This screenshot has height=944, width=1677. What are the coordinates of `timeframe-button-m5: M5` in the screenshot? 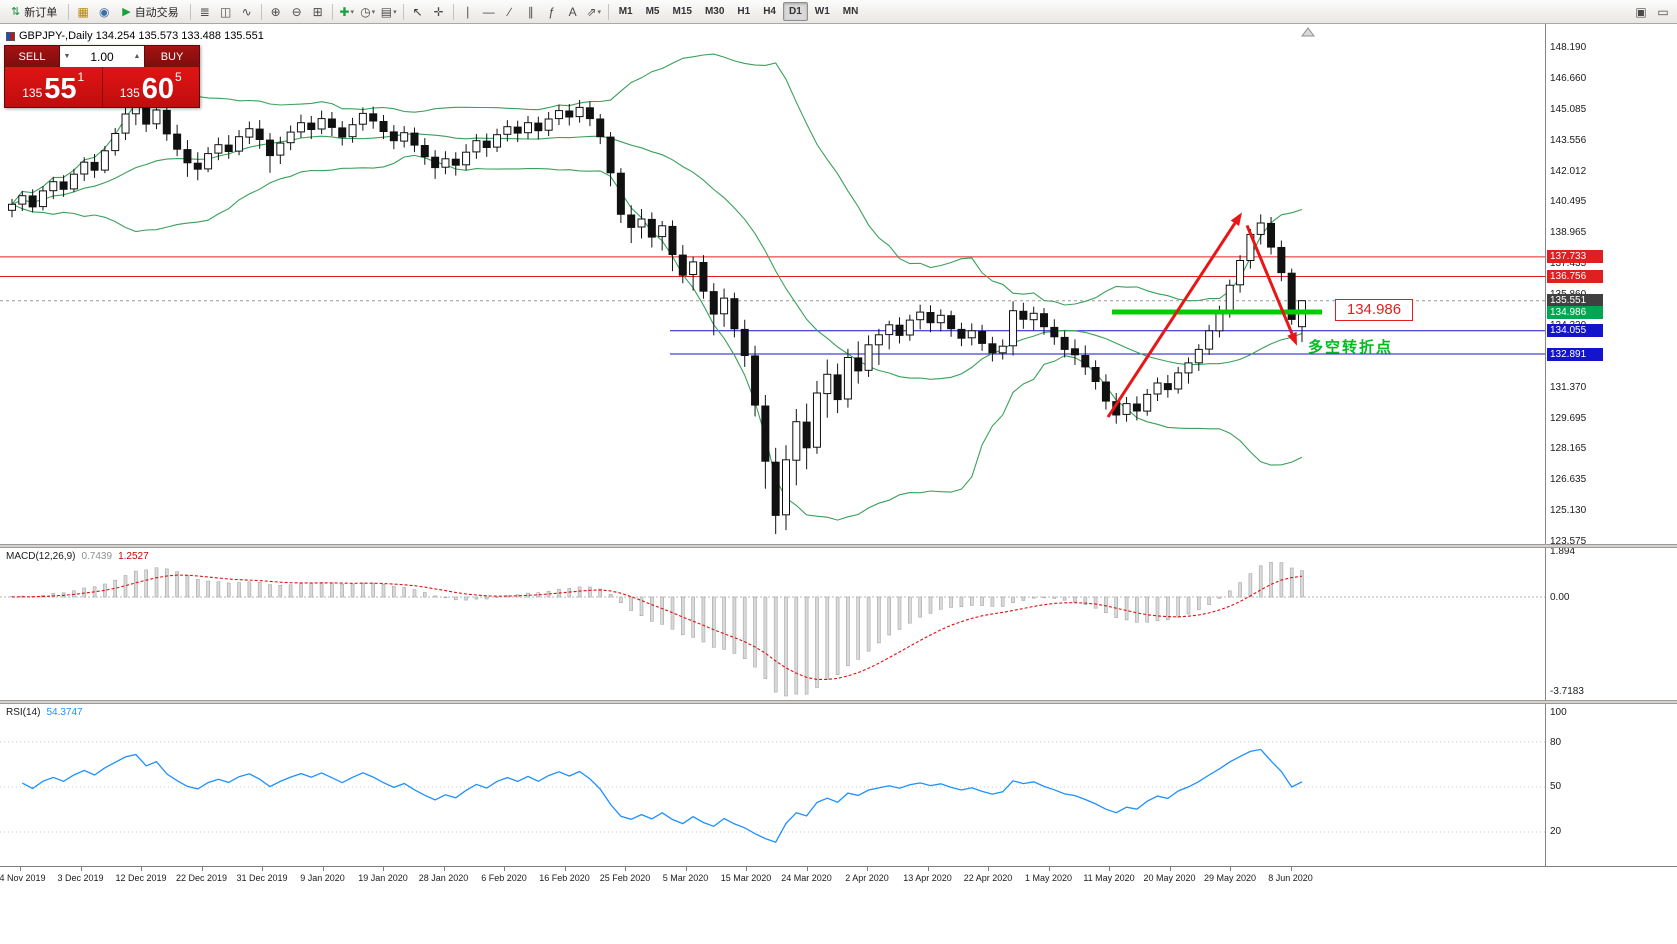 It's located at (652, 11).